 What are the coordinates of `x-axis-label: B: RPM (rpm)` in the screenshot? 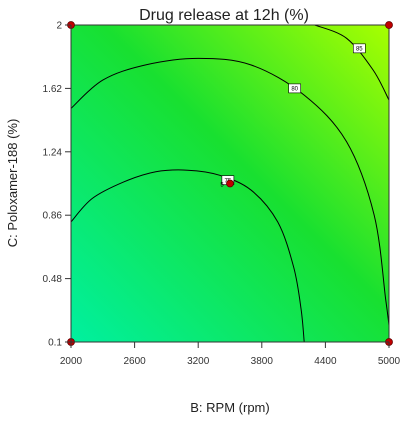 It's located at (229, 407).